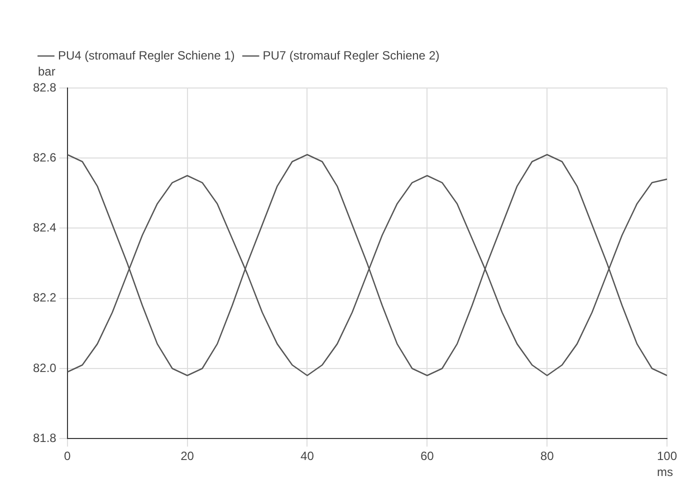 This screenshot has height=497, width=692. What do you see at coordinates (44, 157) in the screenshot?
I see `y-tick-label: 82.6` at bounding box center [44, 157].